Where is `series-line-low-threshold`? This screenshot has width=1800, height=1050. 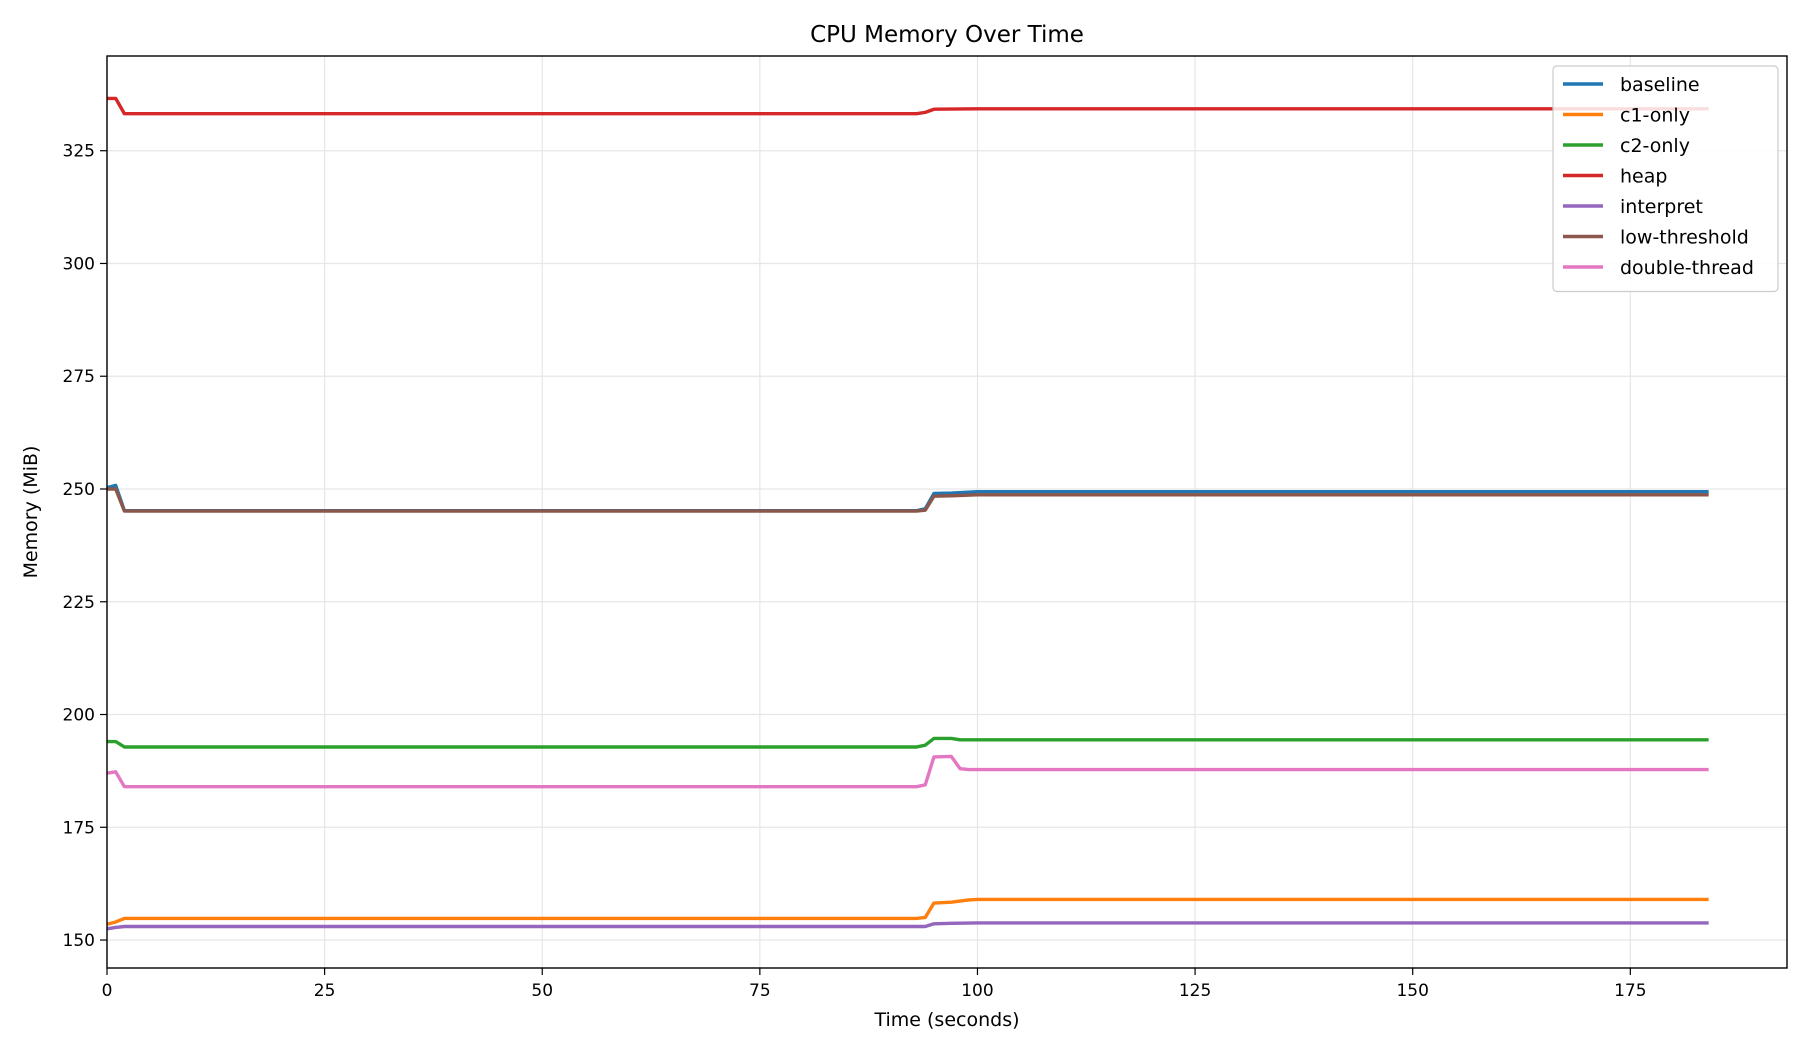
series-line-low-threshold is located at coordinates (908, 500).